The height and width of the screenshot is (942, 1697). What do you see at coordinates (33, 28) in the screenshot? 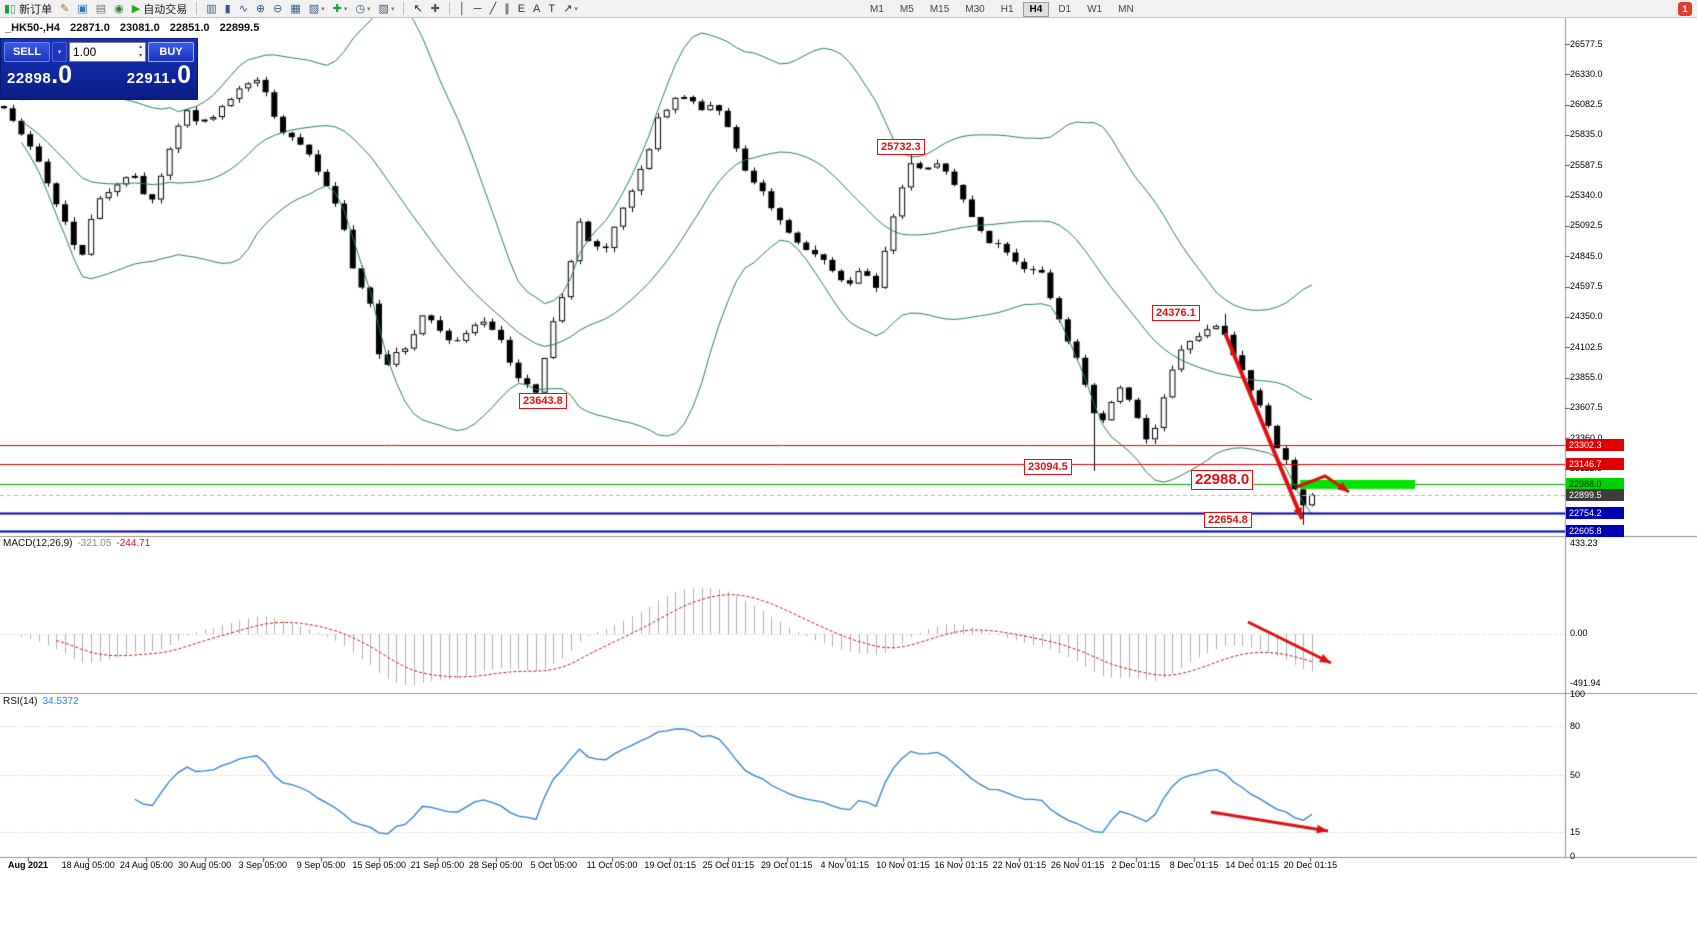
I see `symbol-period-label: _HK50-,H4` at bounding box center [33, 28].